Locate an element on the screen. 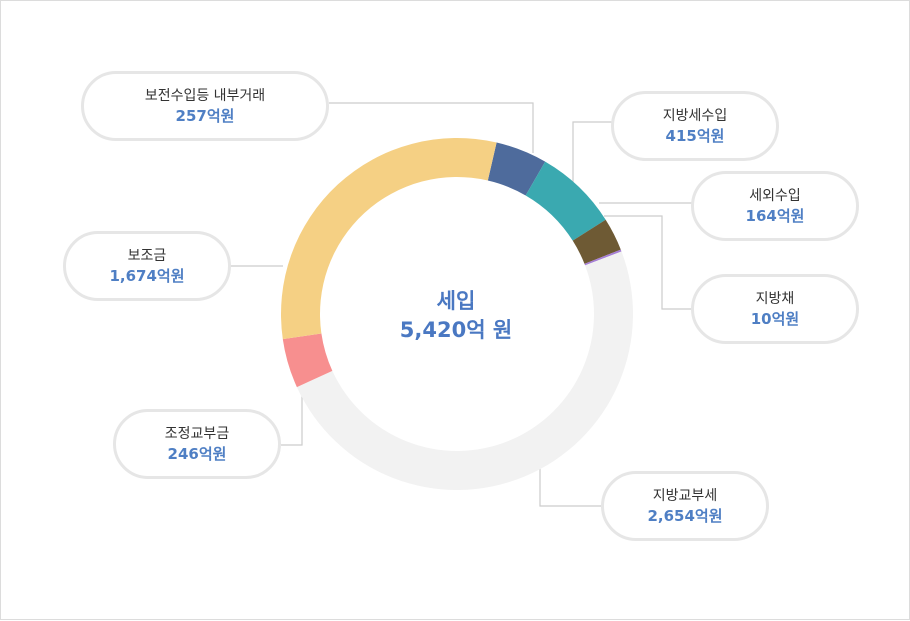 The image size is (910, 621). callout-label: 보조금 is located at coordinates (147, 255).